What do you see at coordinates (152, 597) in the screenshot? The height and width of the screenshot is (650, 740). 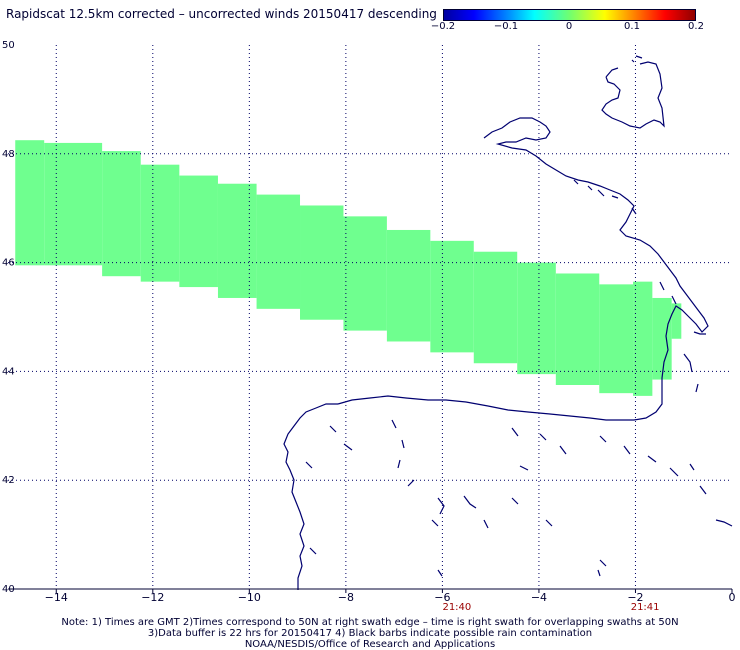 I see `x-tick-label: −12` at bounding box center [152, 597].